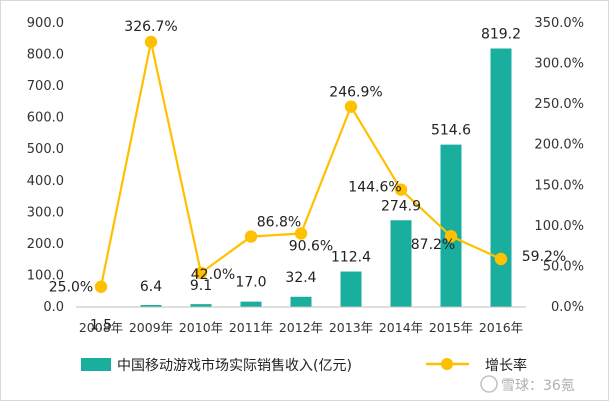  I want to click on x-tick-4: 2012年, so click(301, 327).